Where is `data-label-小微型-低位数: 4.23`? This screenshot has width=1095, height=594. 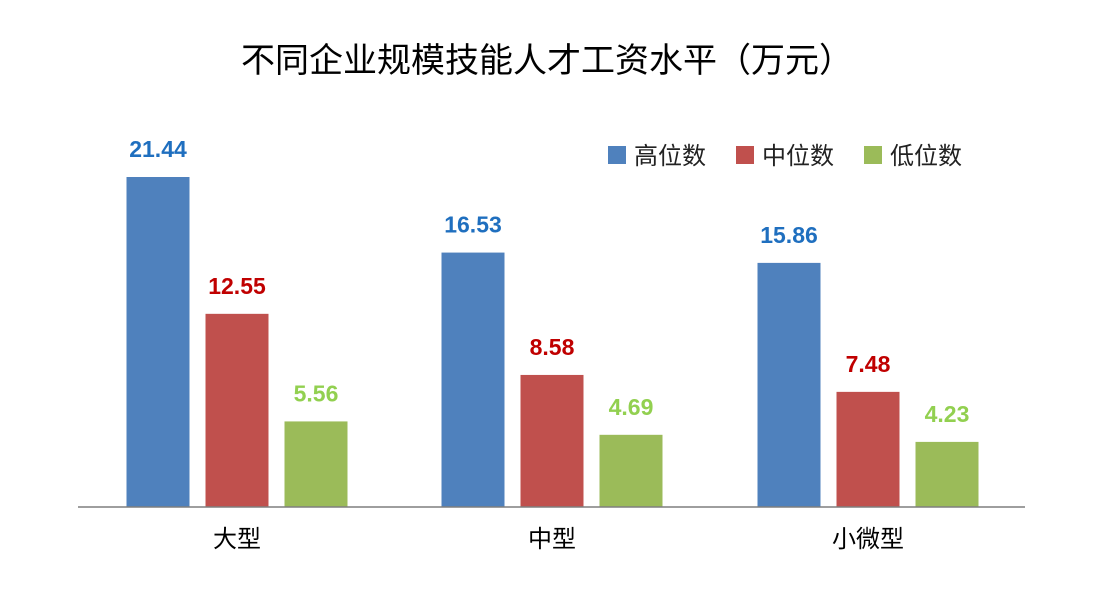
data-label-小微型-低位数: 4.23 is located at coordinates (947, 414).